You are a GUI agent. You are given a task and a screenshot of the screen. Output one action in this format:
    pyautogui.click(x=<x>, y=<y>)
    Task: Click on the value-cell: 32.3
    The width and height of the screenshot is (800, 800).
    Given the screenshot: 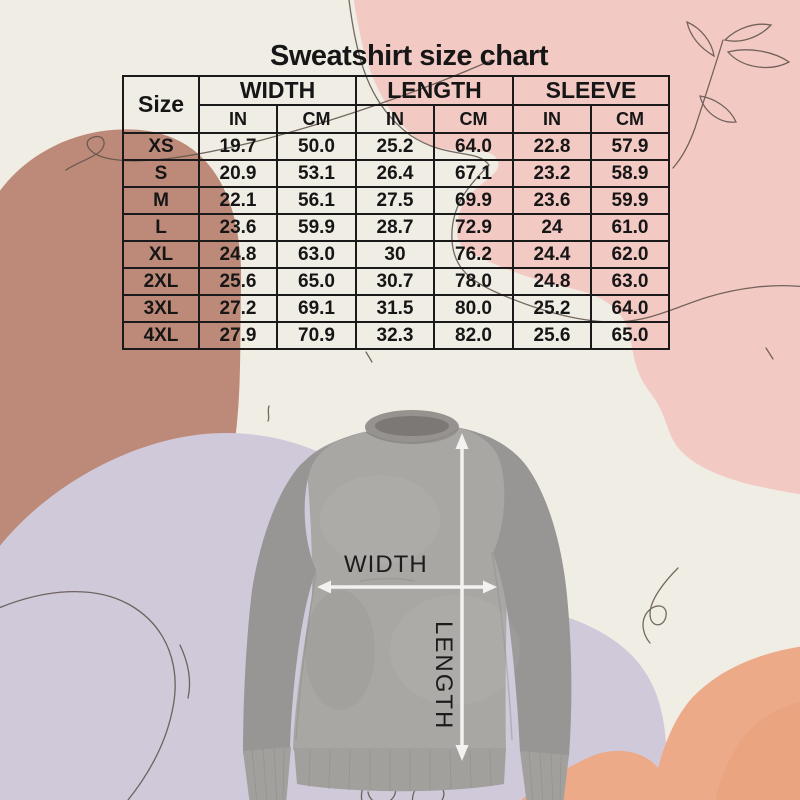 What is the action you would take?
    pyautogui.click(x=395, y=335)
    